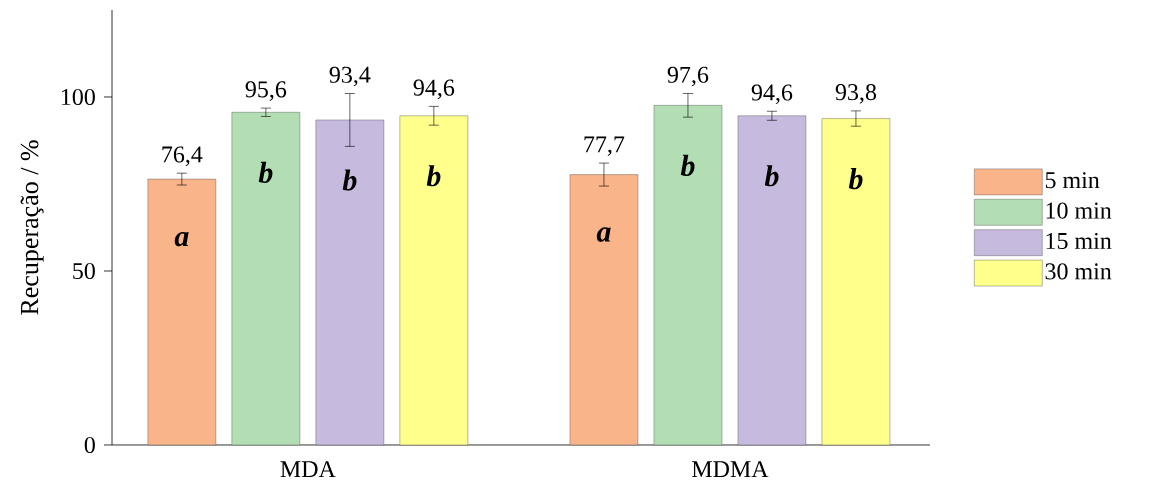  I want to click on data-label: 95,6, so click(266, 91).